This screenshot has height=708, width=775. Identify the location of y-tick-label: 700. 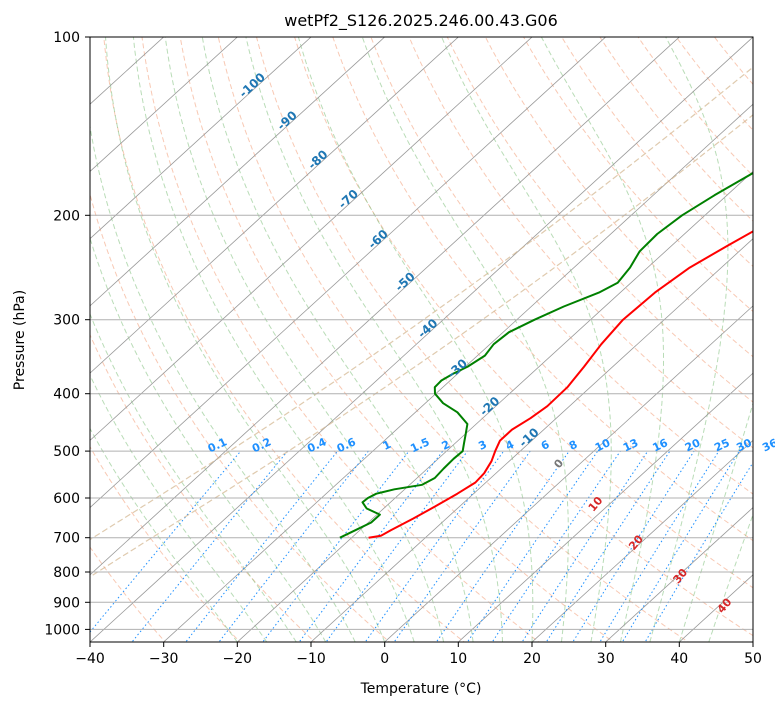
(66, 539).